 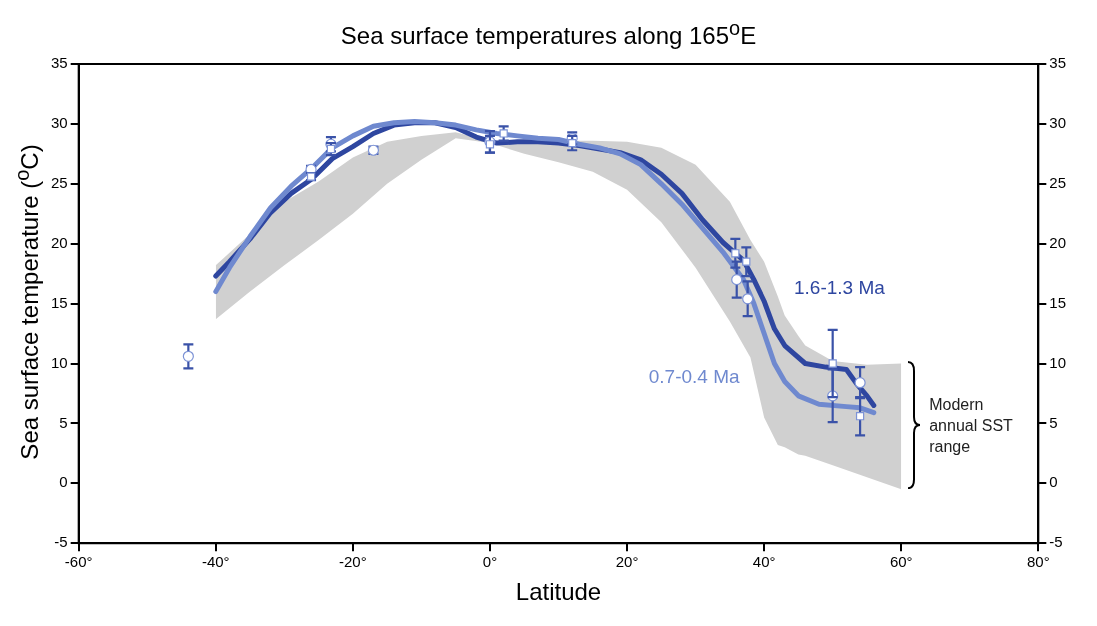 I want to click on y-tick-label: 30, so click(x=59, y=123).